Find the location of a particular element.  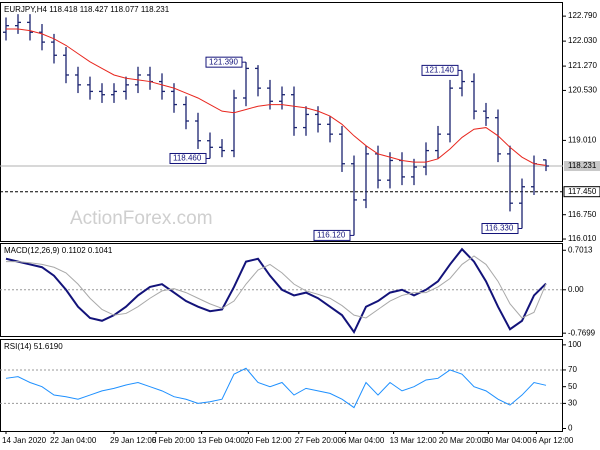

annotation-label: 118.460 is located at coordinates (187, 158).